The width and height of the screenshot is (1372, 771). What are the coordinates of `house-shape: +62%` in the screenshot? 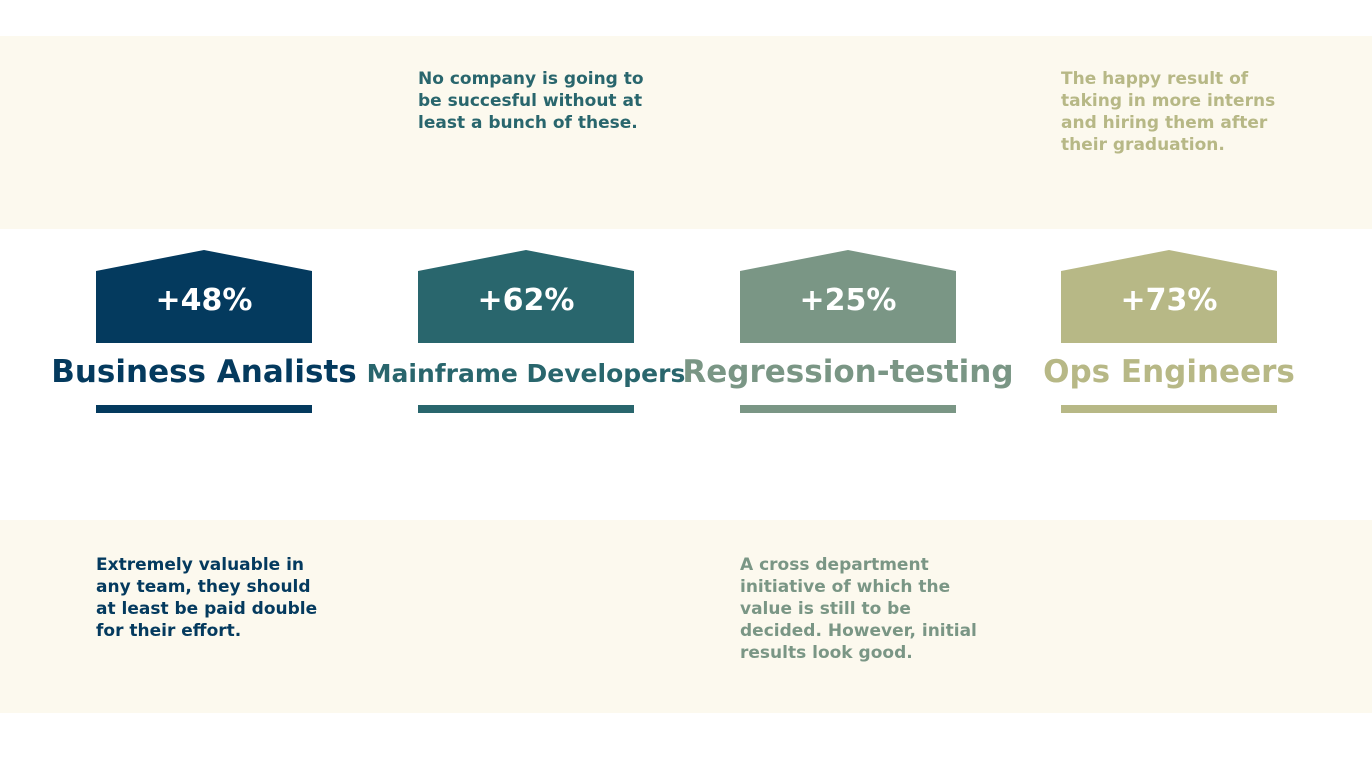 It's located at (526, 296).